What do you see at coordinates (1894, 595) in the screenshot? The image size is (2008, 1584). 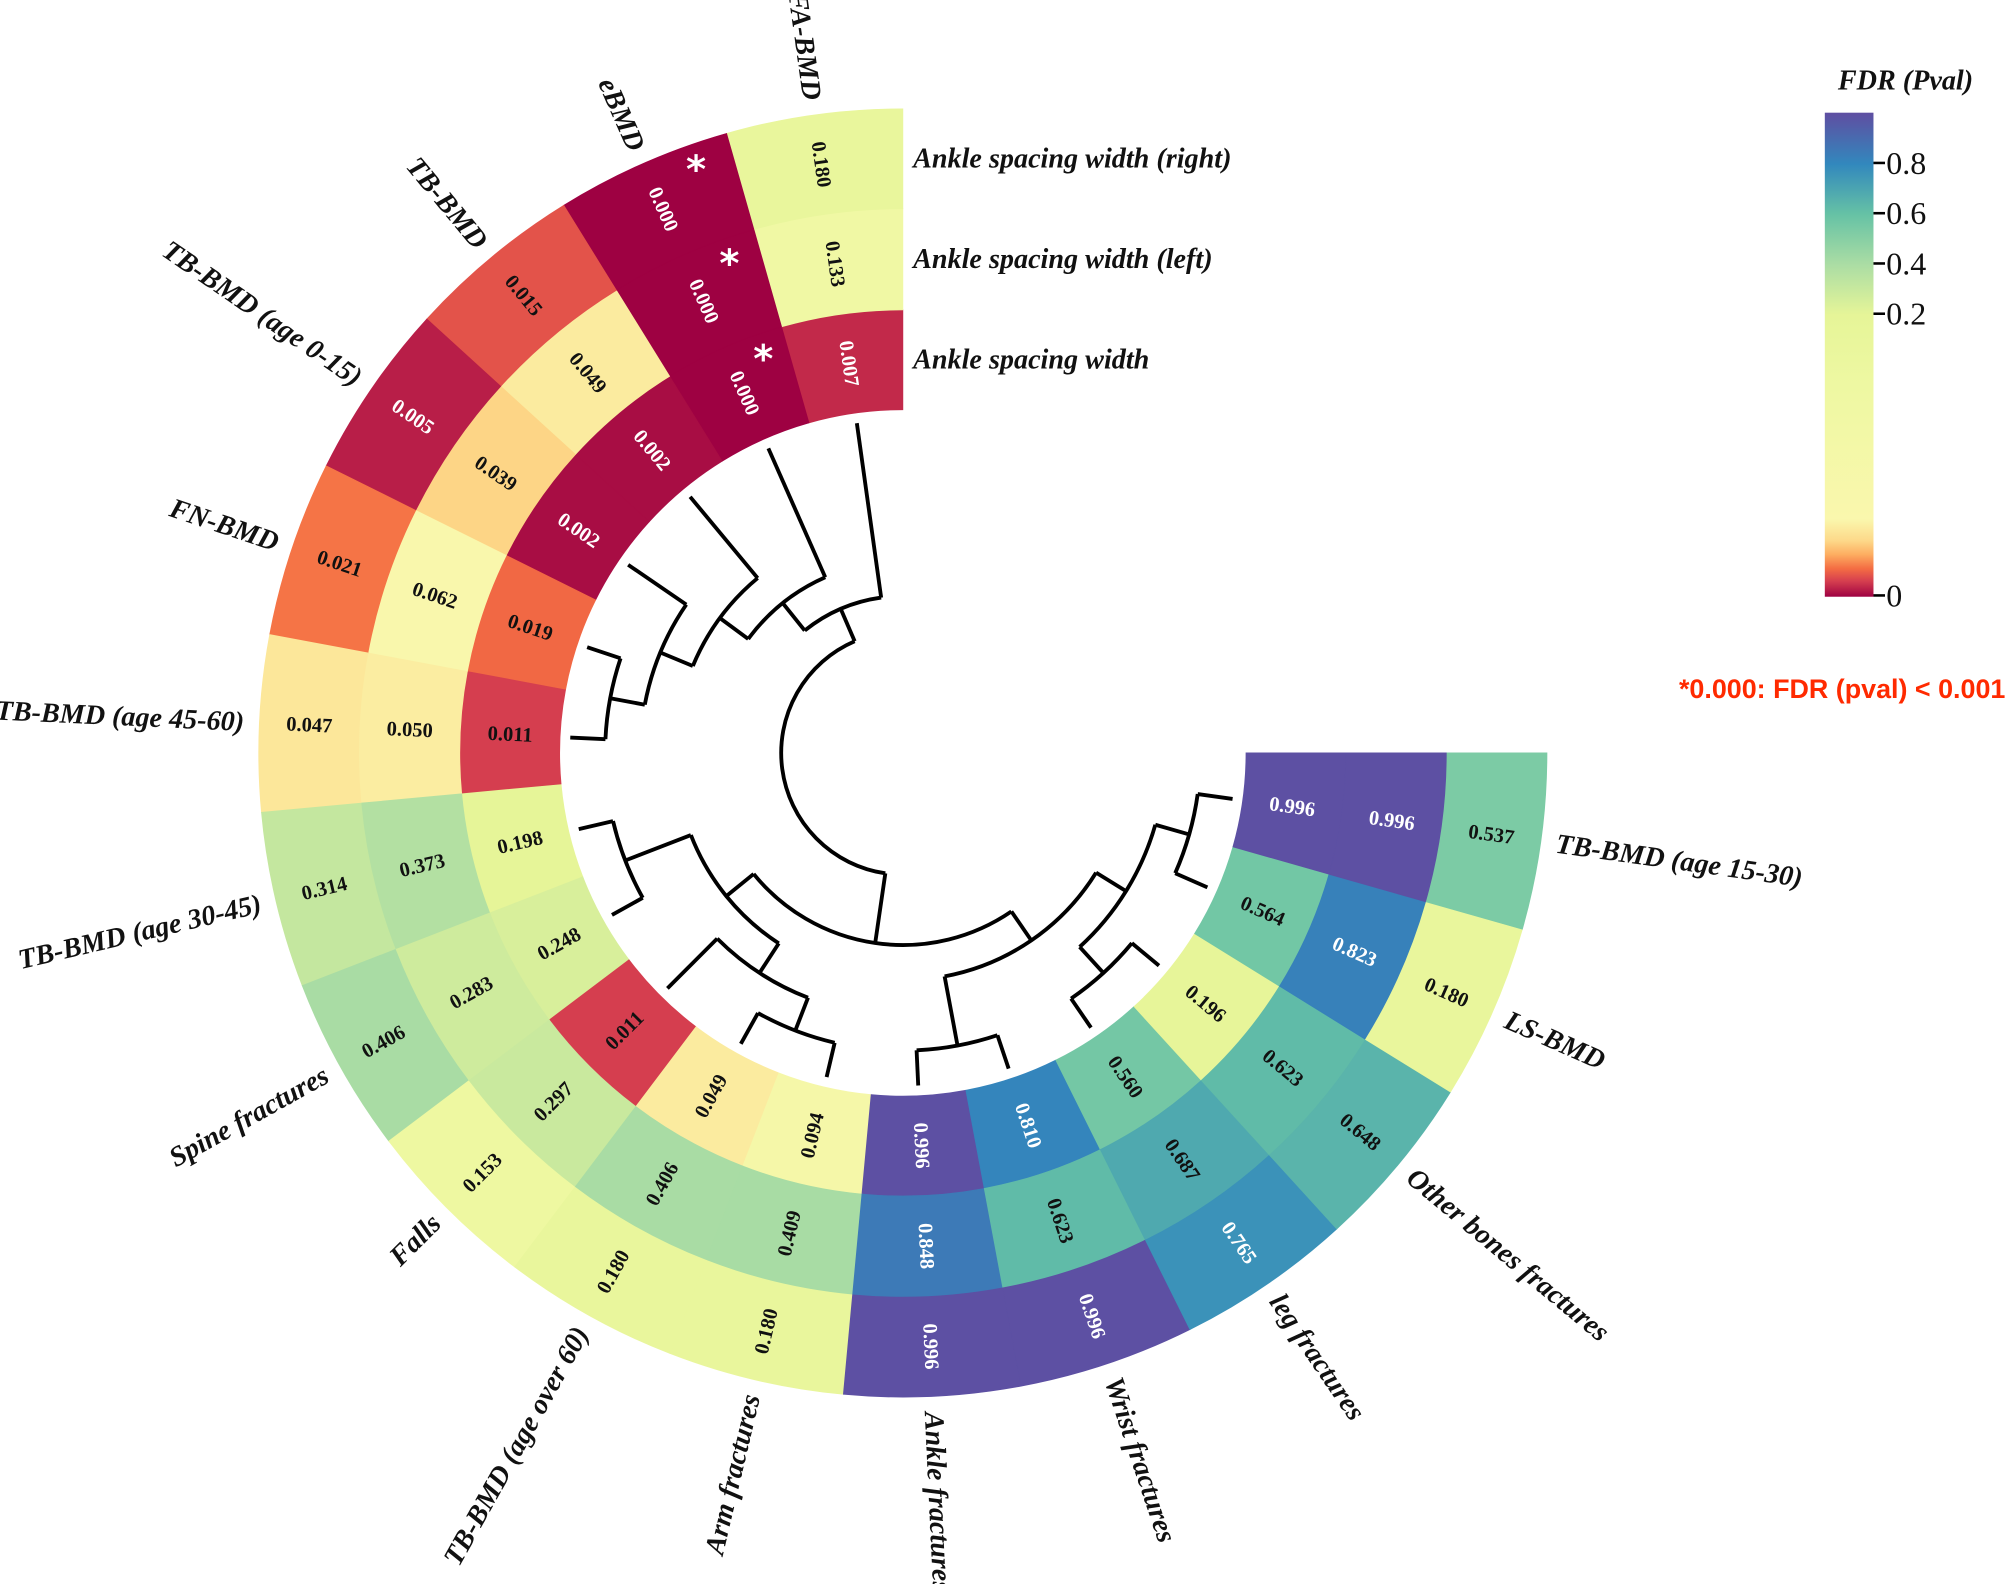 I see `colorbar-tick-label: 0` at bounding box center [1894, 595].